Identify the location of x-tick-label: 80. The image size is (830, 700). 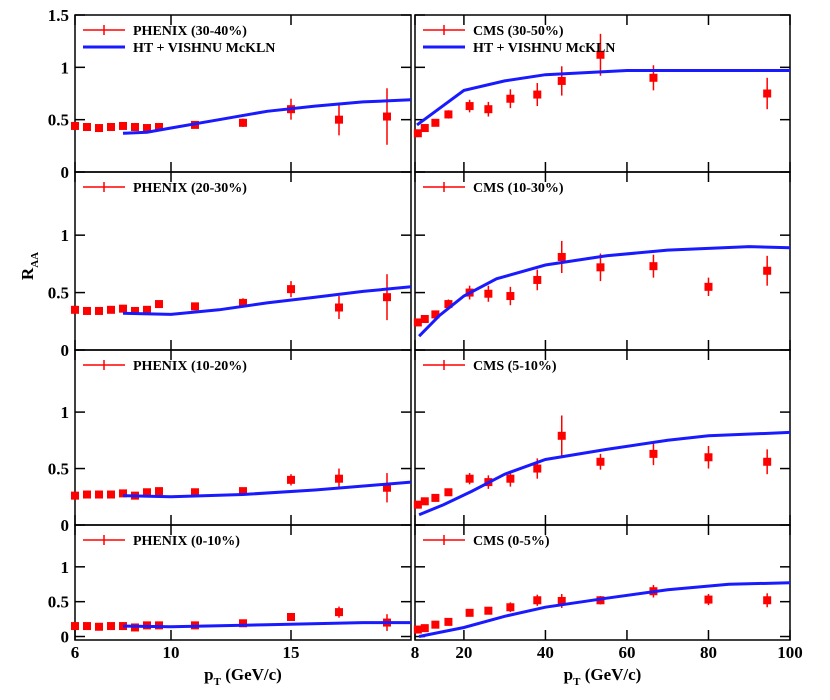
(708, 652).